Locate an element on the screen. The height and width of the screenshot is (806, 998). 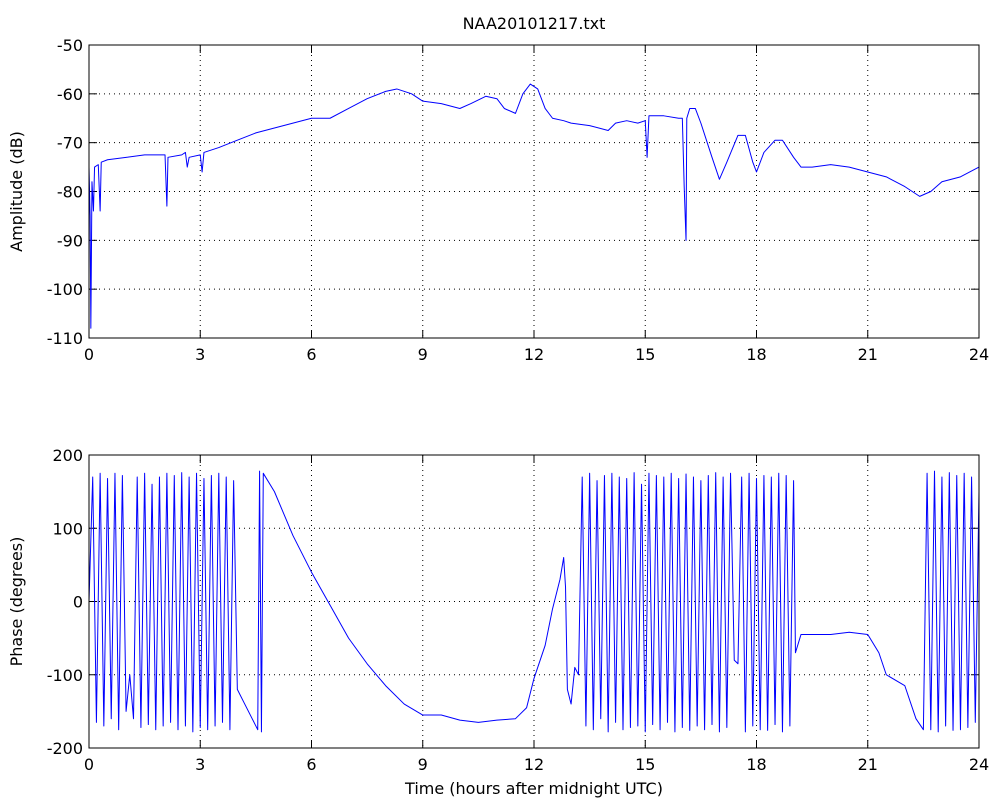
y-tick-label: -110 is located at coordinates (65, 338).